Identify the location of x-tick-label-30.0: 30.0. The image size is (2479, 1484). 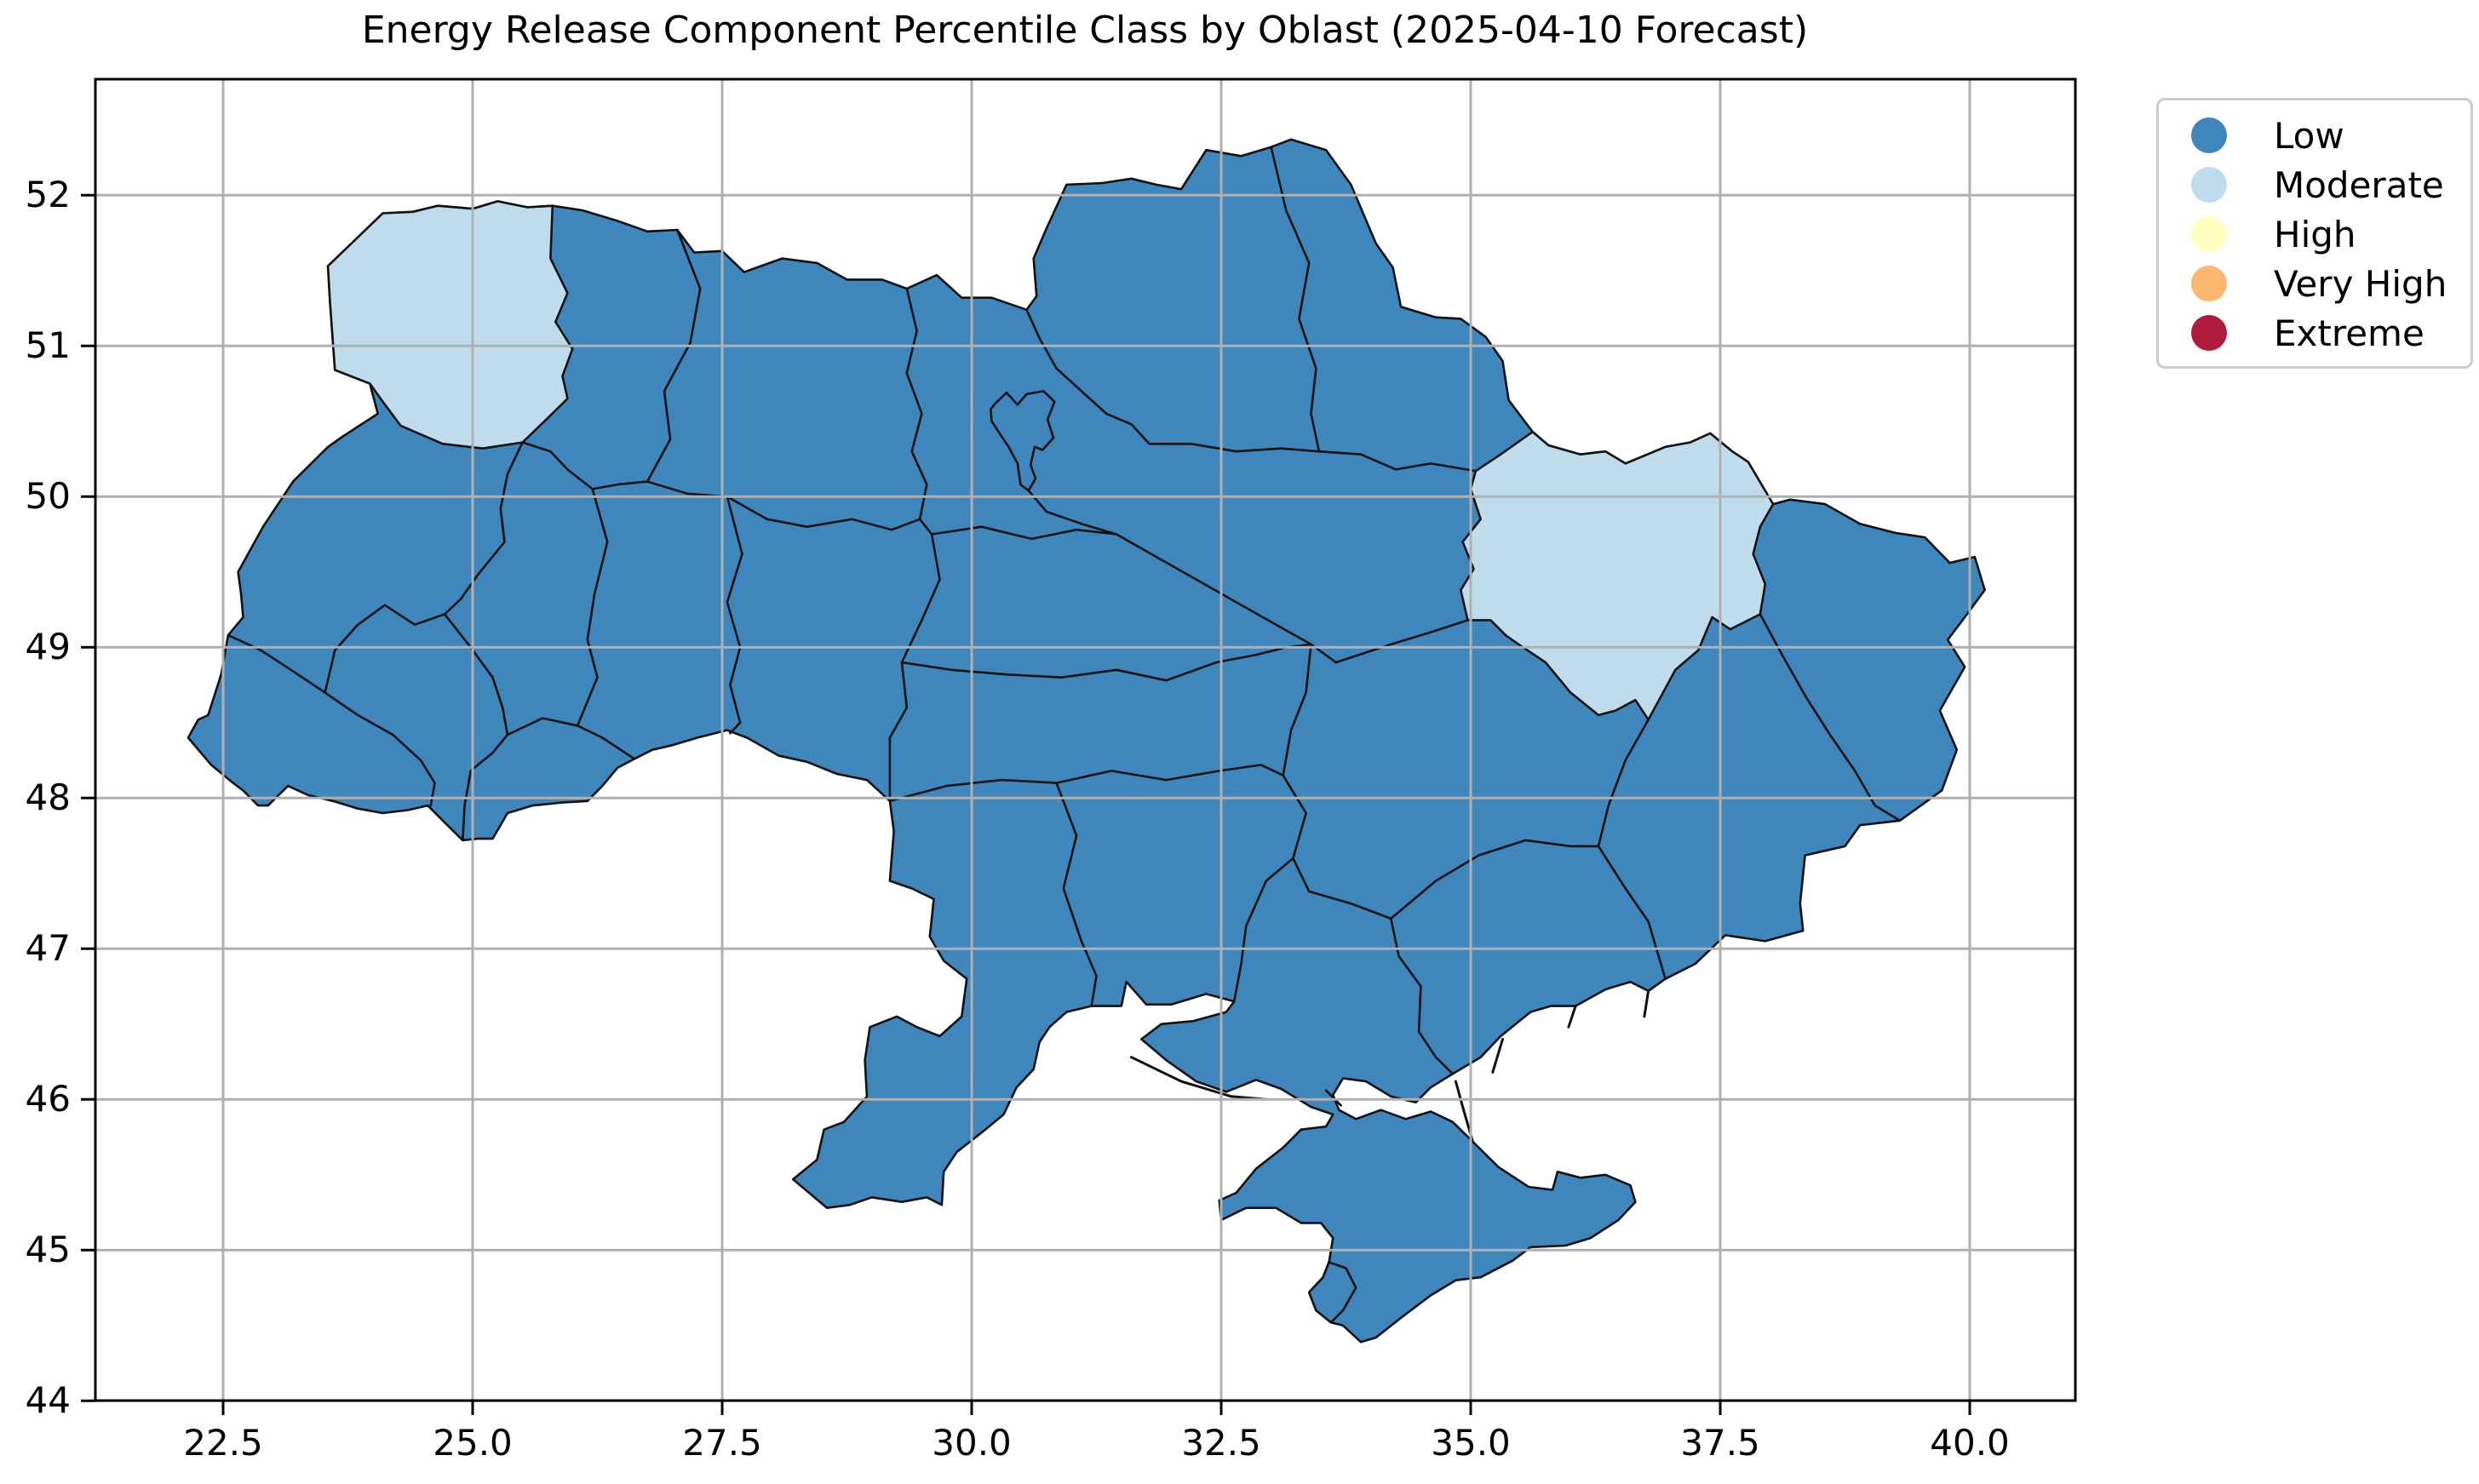
(972, 1443).